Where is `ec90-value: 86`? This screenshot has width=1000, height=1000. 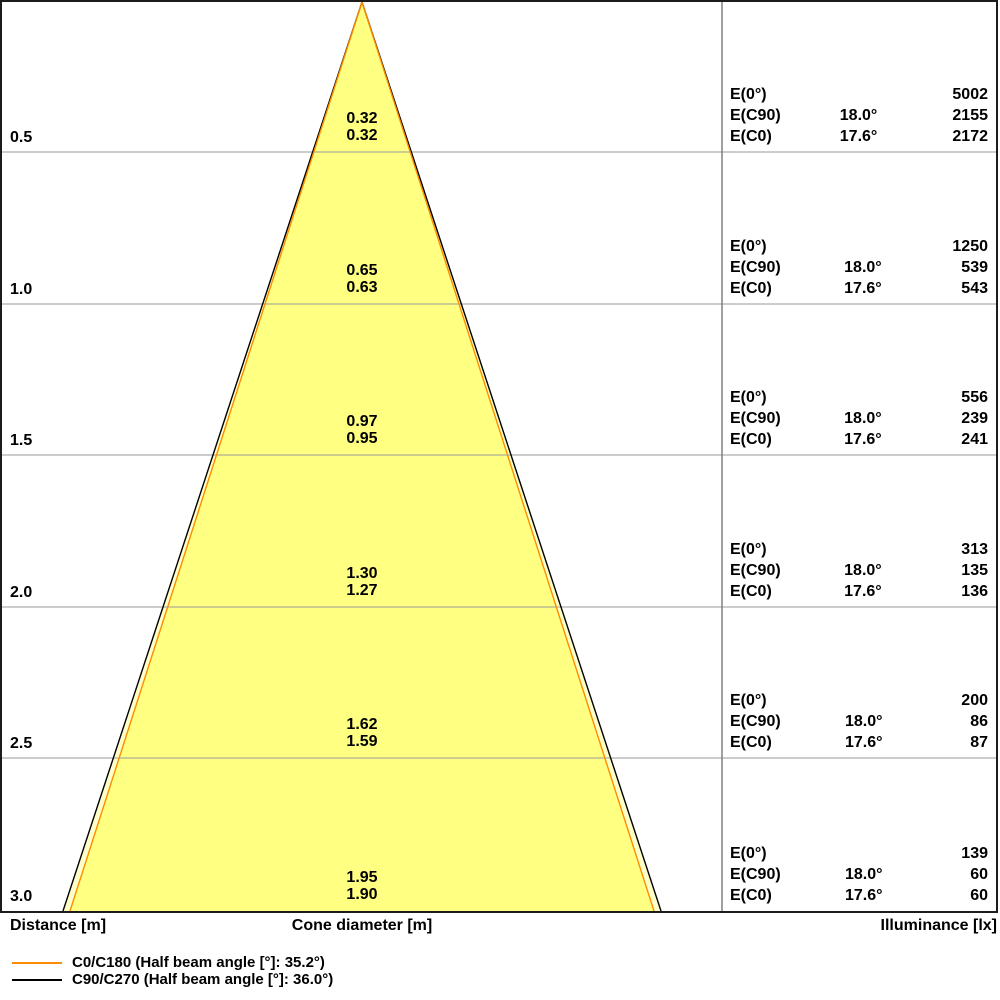 ec90-value: 86 is located at coordinates (979, 721).